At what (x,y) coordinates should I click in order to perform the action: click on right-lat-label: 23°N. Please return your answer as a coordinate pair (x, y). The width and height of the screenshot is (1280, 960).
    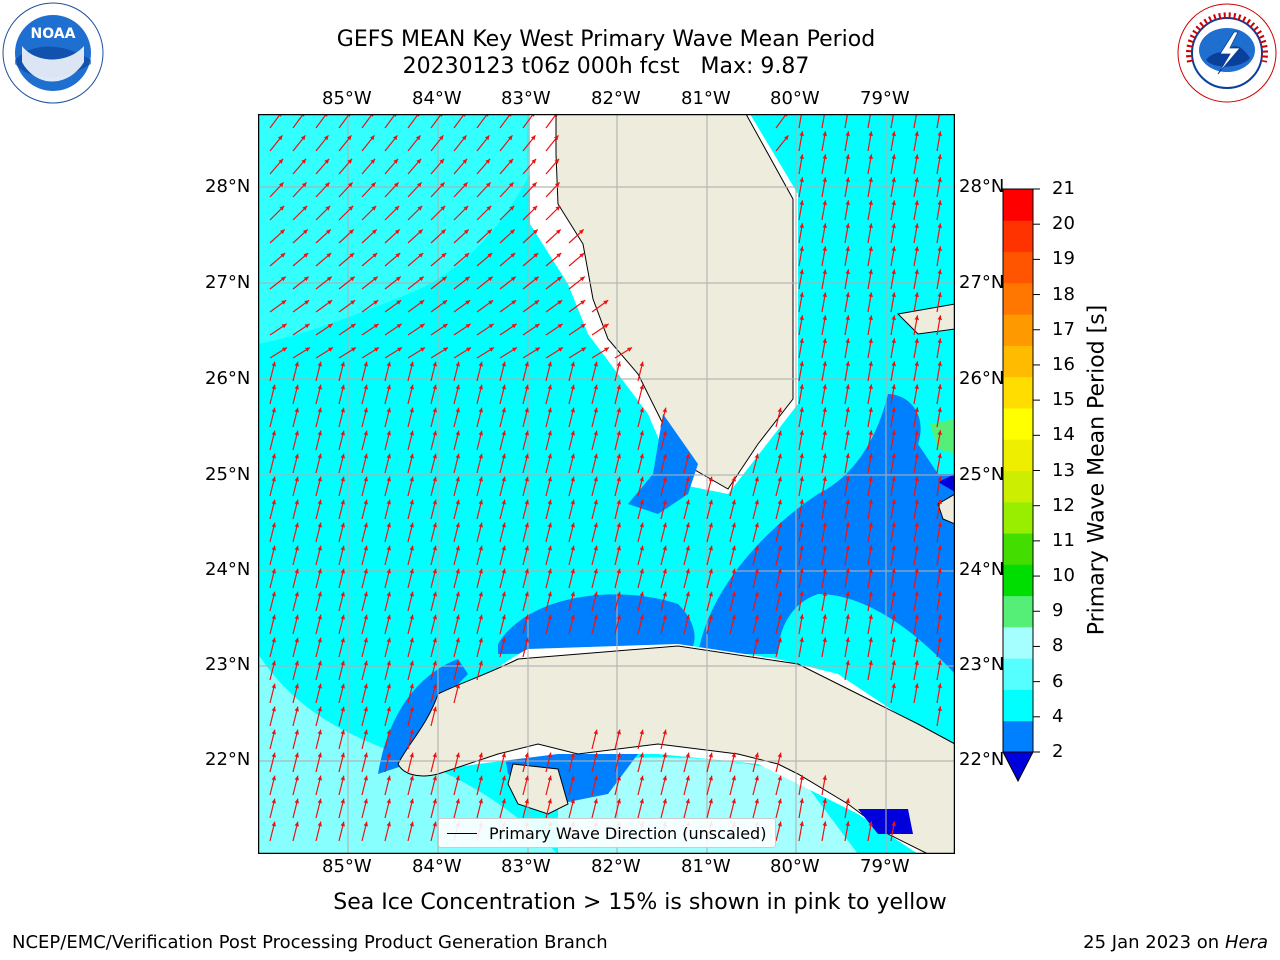
    Looking at the image, I should click on (982, 664).